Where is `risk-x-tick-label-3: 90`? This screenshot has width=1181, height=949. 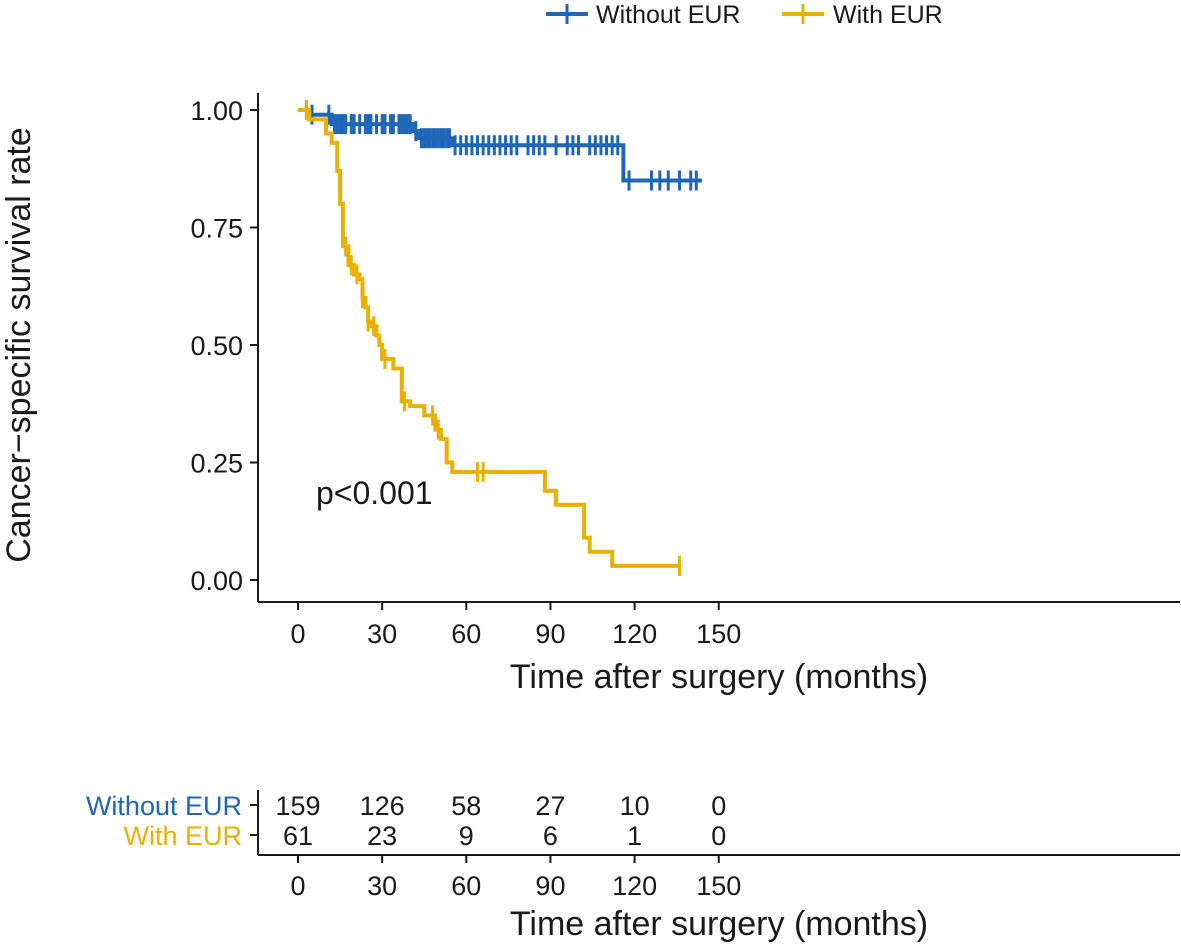 risk-x-tick-label-3: 90 is located at coordinates (550, 886).